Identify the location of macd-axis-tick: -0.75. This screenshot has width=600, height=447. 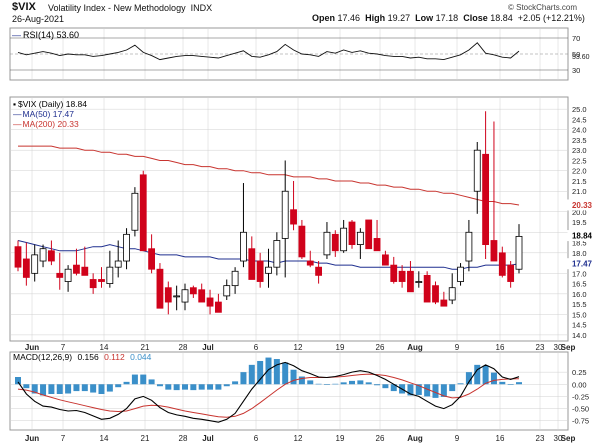
(580, 421).